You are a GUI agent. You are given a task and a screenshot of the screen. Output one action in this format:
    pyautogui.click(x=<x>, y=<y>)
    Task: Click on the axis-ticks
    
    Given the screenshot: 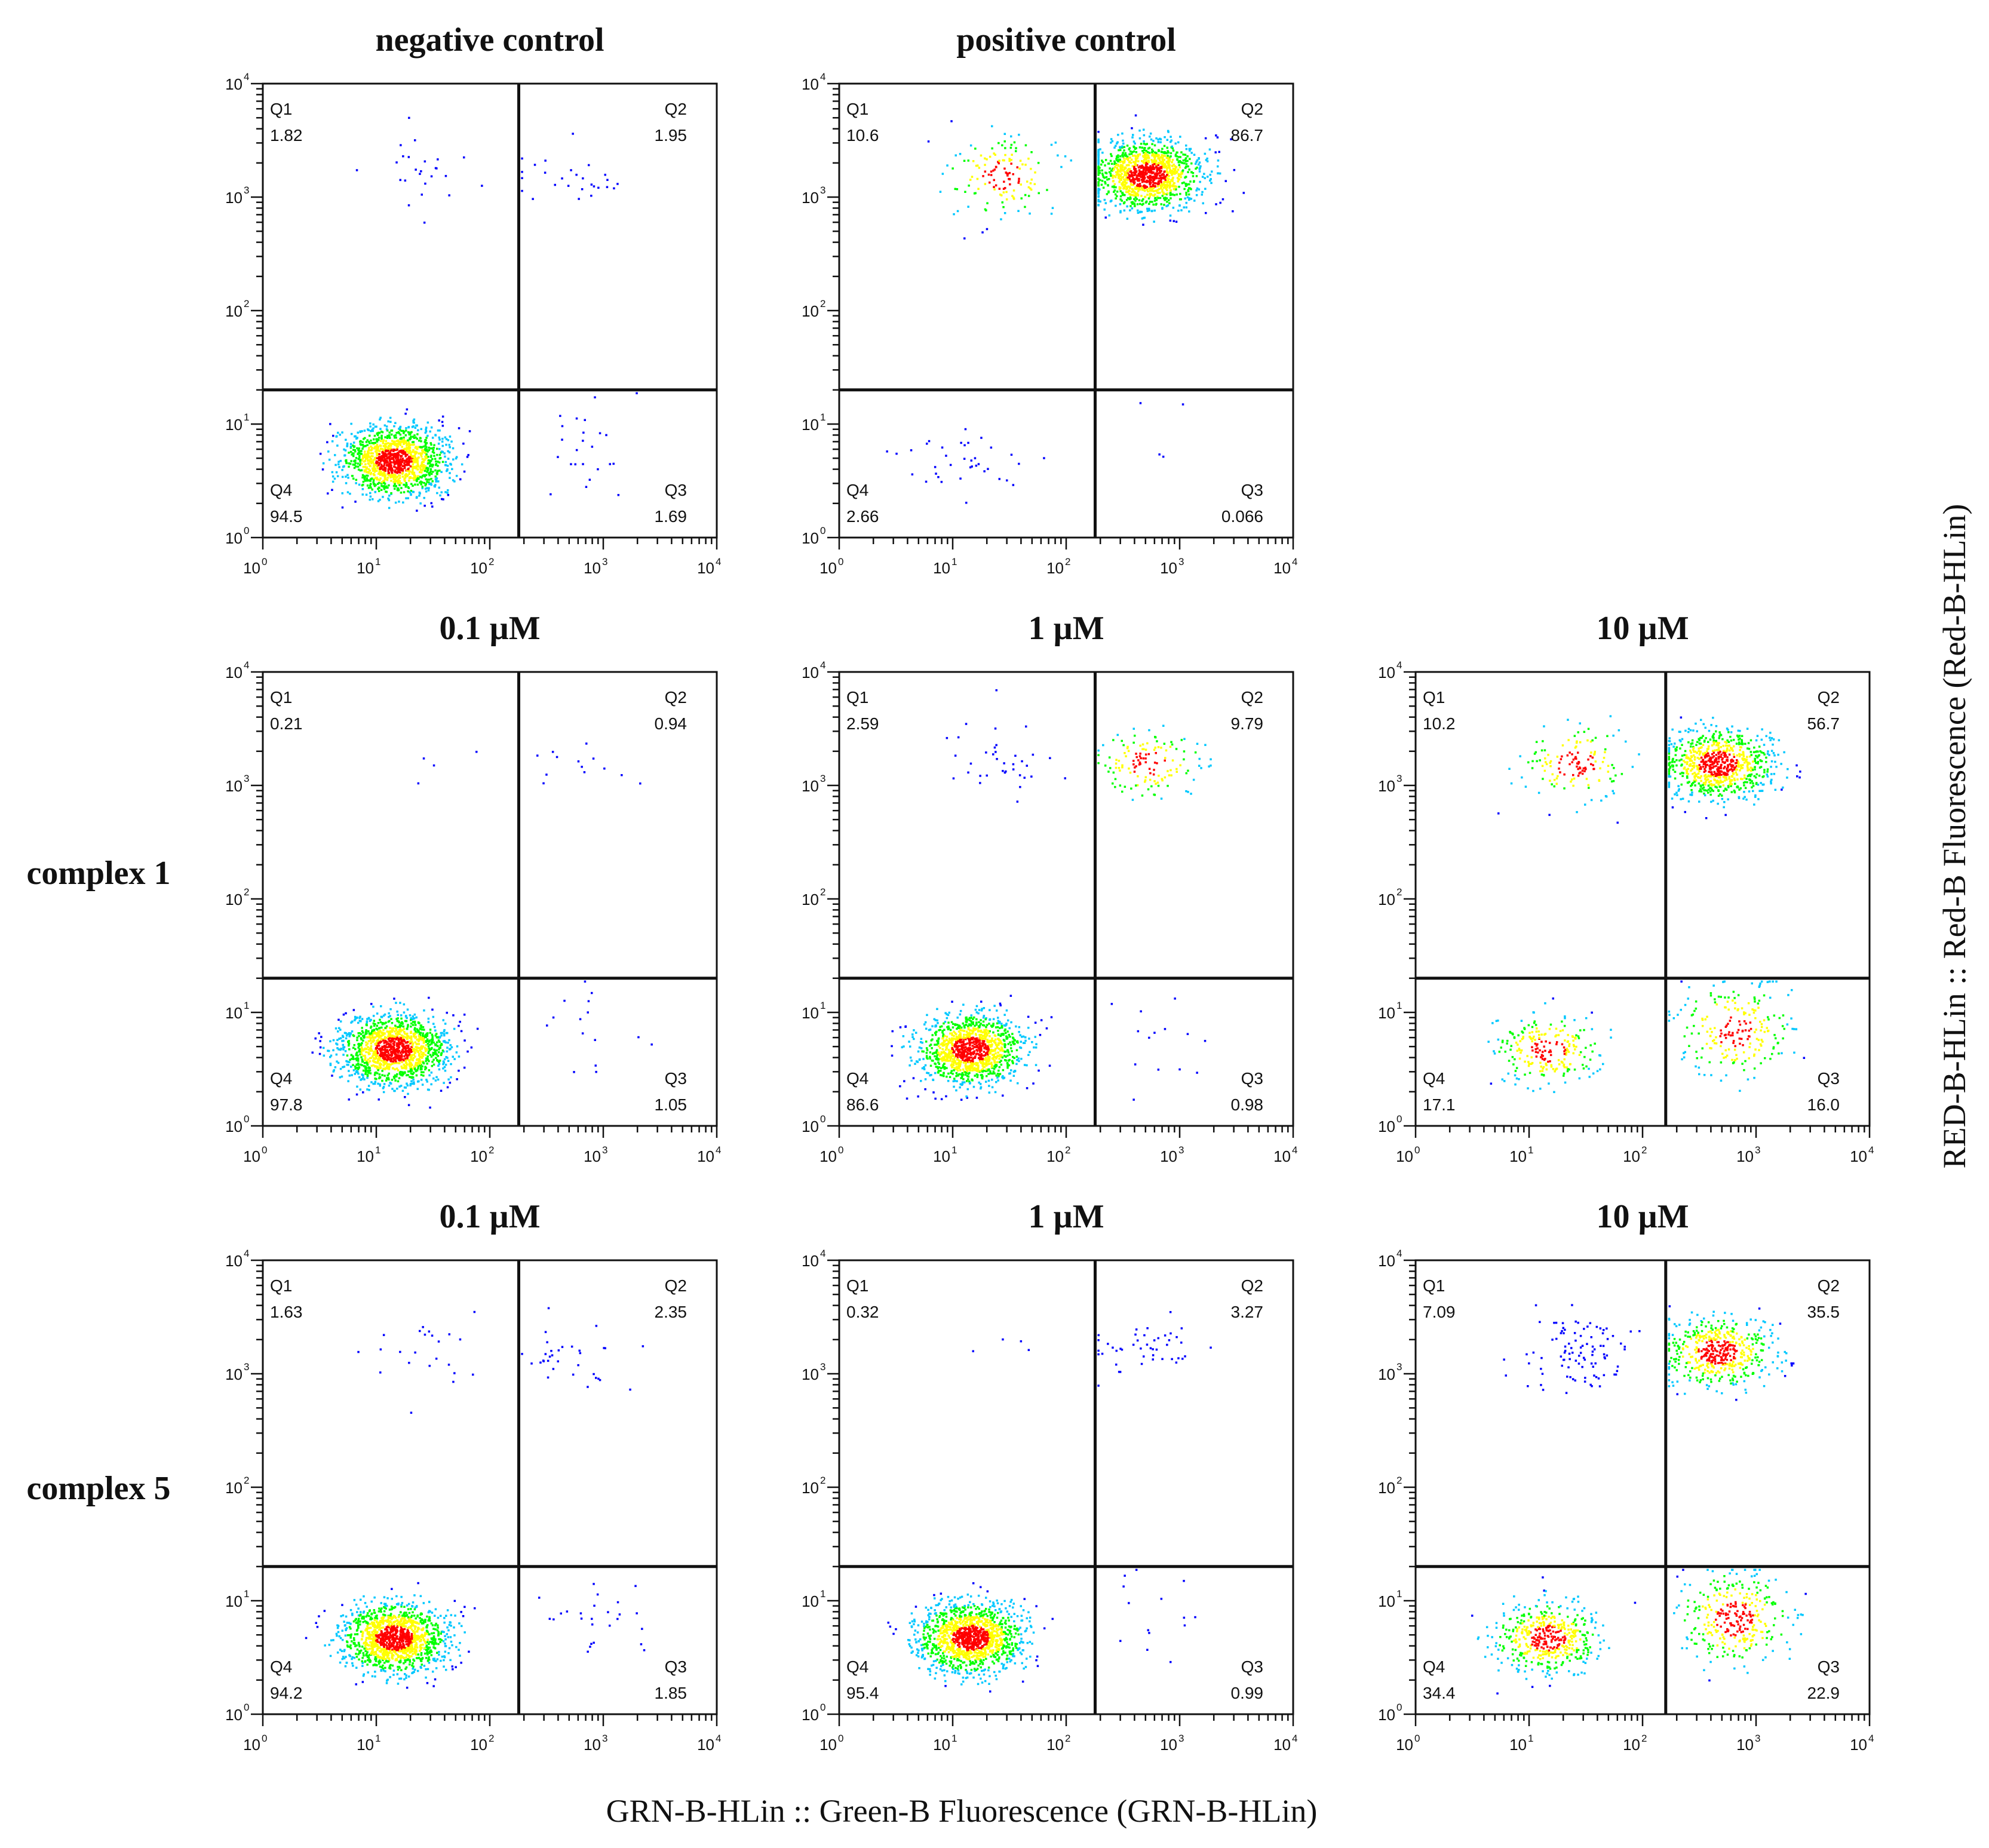 What is the action you would take?
    pyautogui.click(x=1060, y=316)
    